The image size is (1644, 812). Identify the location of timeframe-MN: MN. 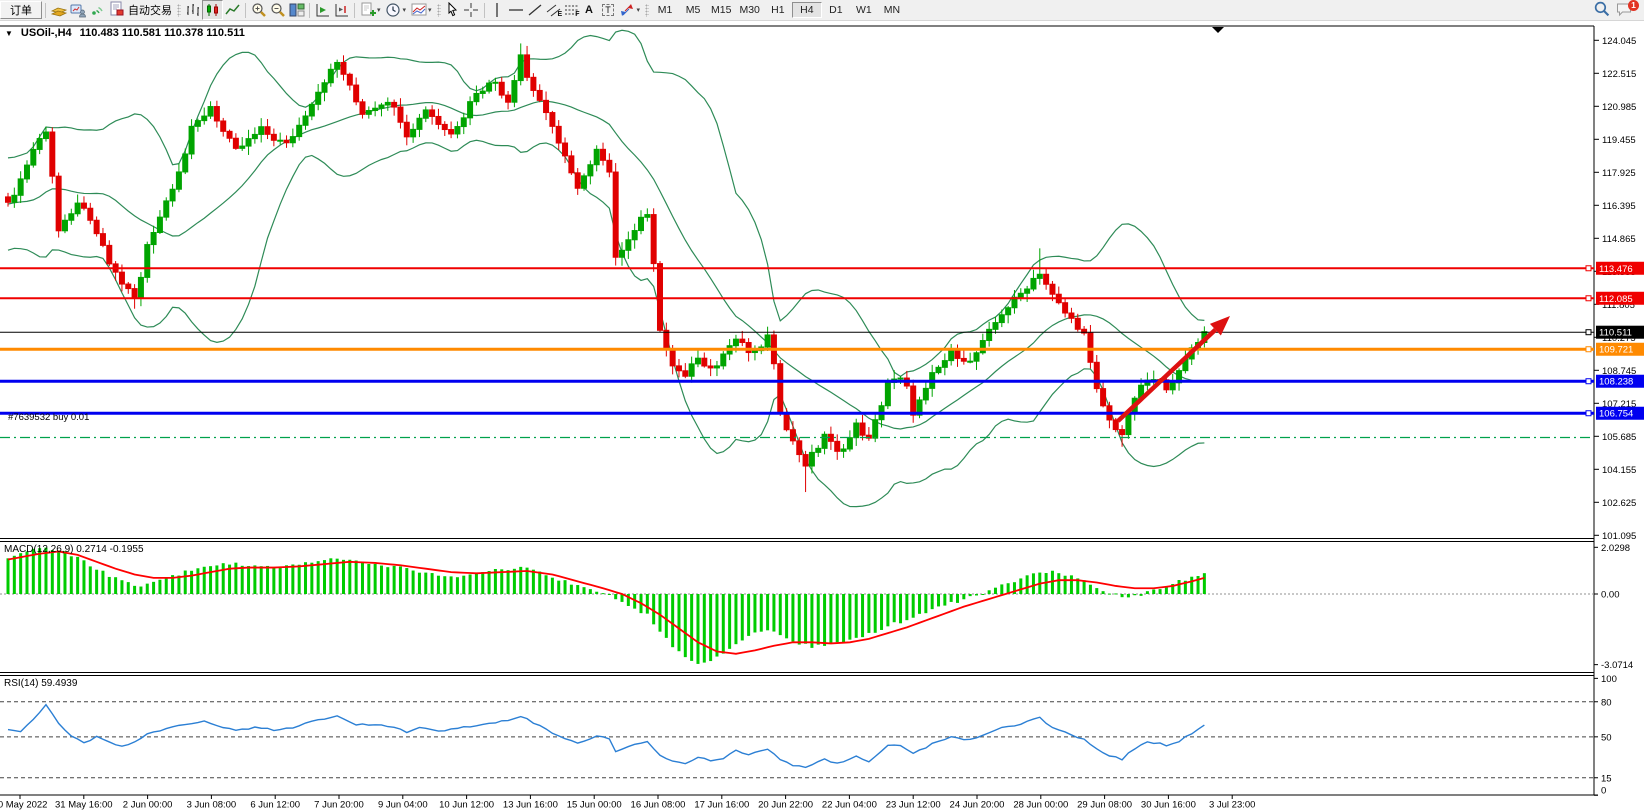
(892, 10).